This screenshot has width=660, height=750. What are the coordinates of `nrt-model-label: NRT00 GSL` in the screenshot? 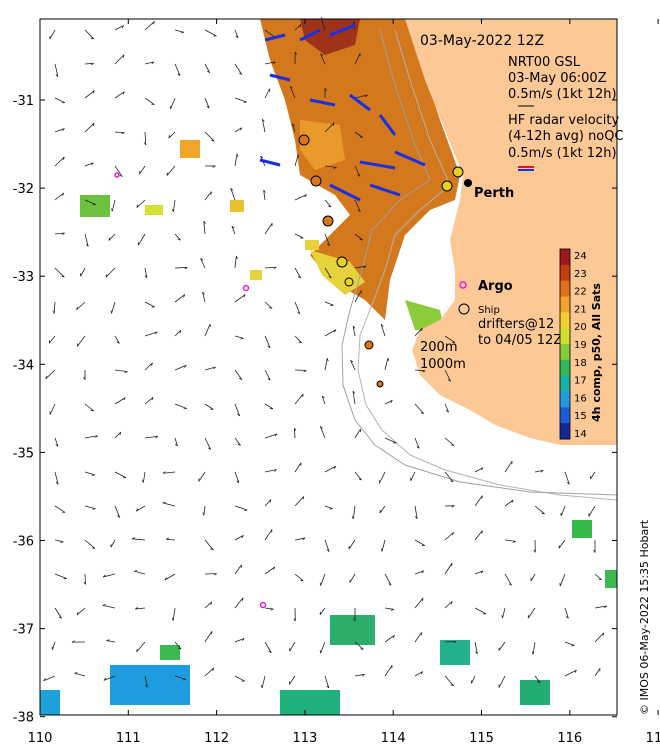 It's located at (544, 62).